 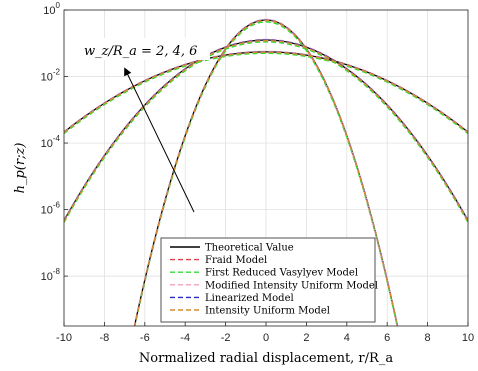 I want to click on annotation-arrow, so click(x=159, y=140).